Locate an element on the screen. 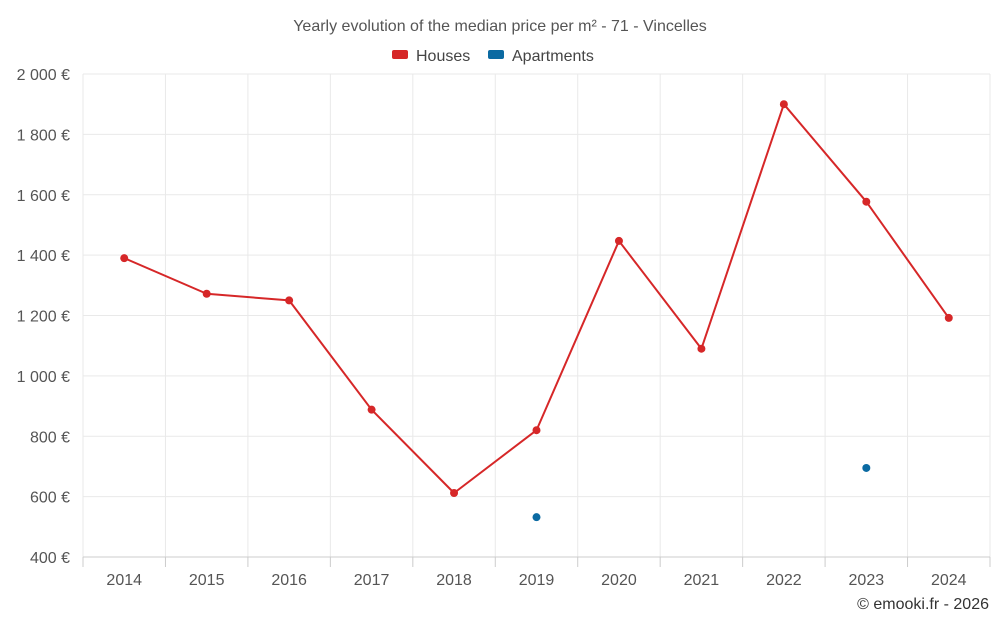 The width and height of the screenshot is (1000, 625). legend-item-houses: Houses is located at coordinates (431, 56).